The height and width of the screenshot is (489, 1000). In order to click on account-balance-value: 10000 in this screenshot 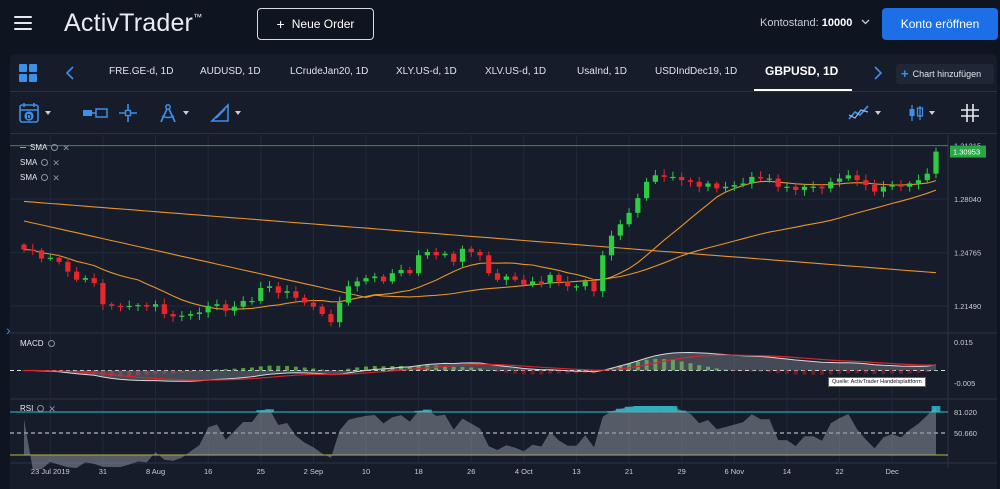, I will do `click(837, 23)`.